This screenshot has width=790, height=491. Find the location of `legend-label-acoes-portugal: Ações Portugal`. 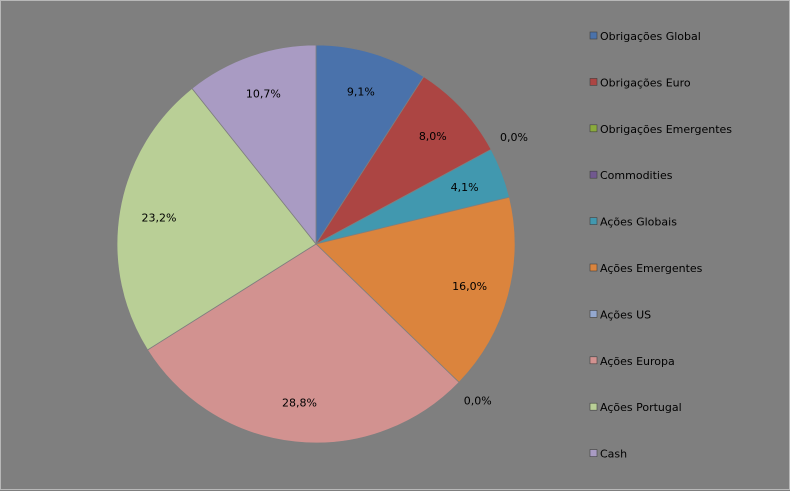

legend-label-acoes-portugal: Ações Portugal is located at coordinates (641, 407).